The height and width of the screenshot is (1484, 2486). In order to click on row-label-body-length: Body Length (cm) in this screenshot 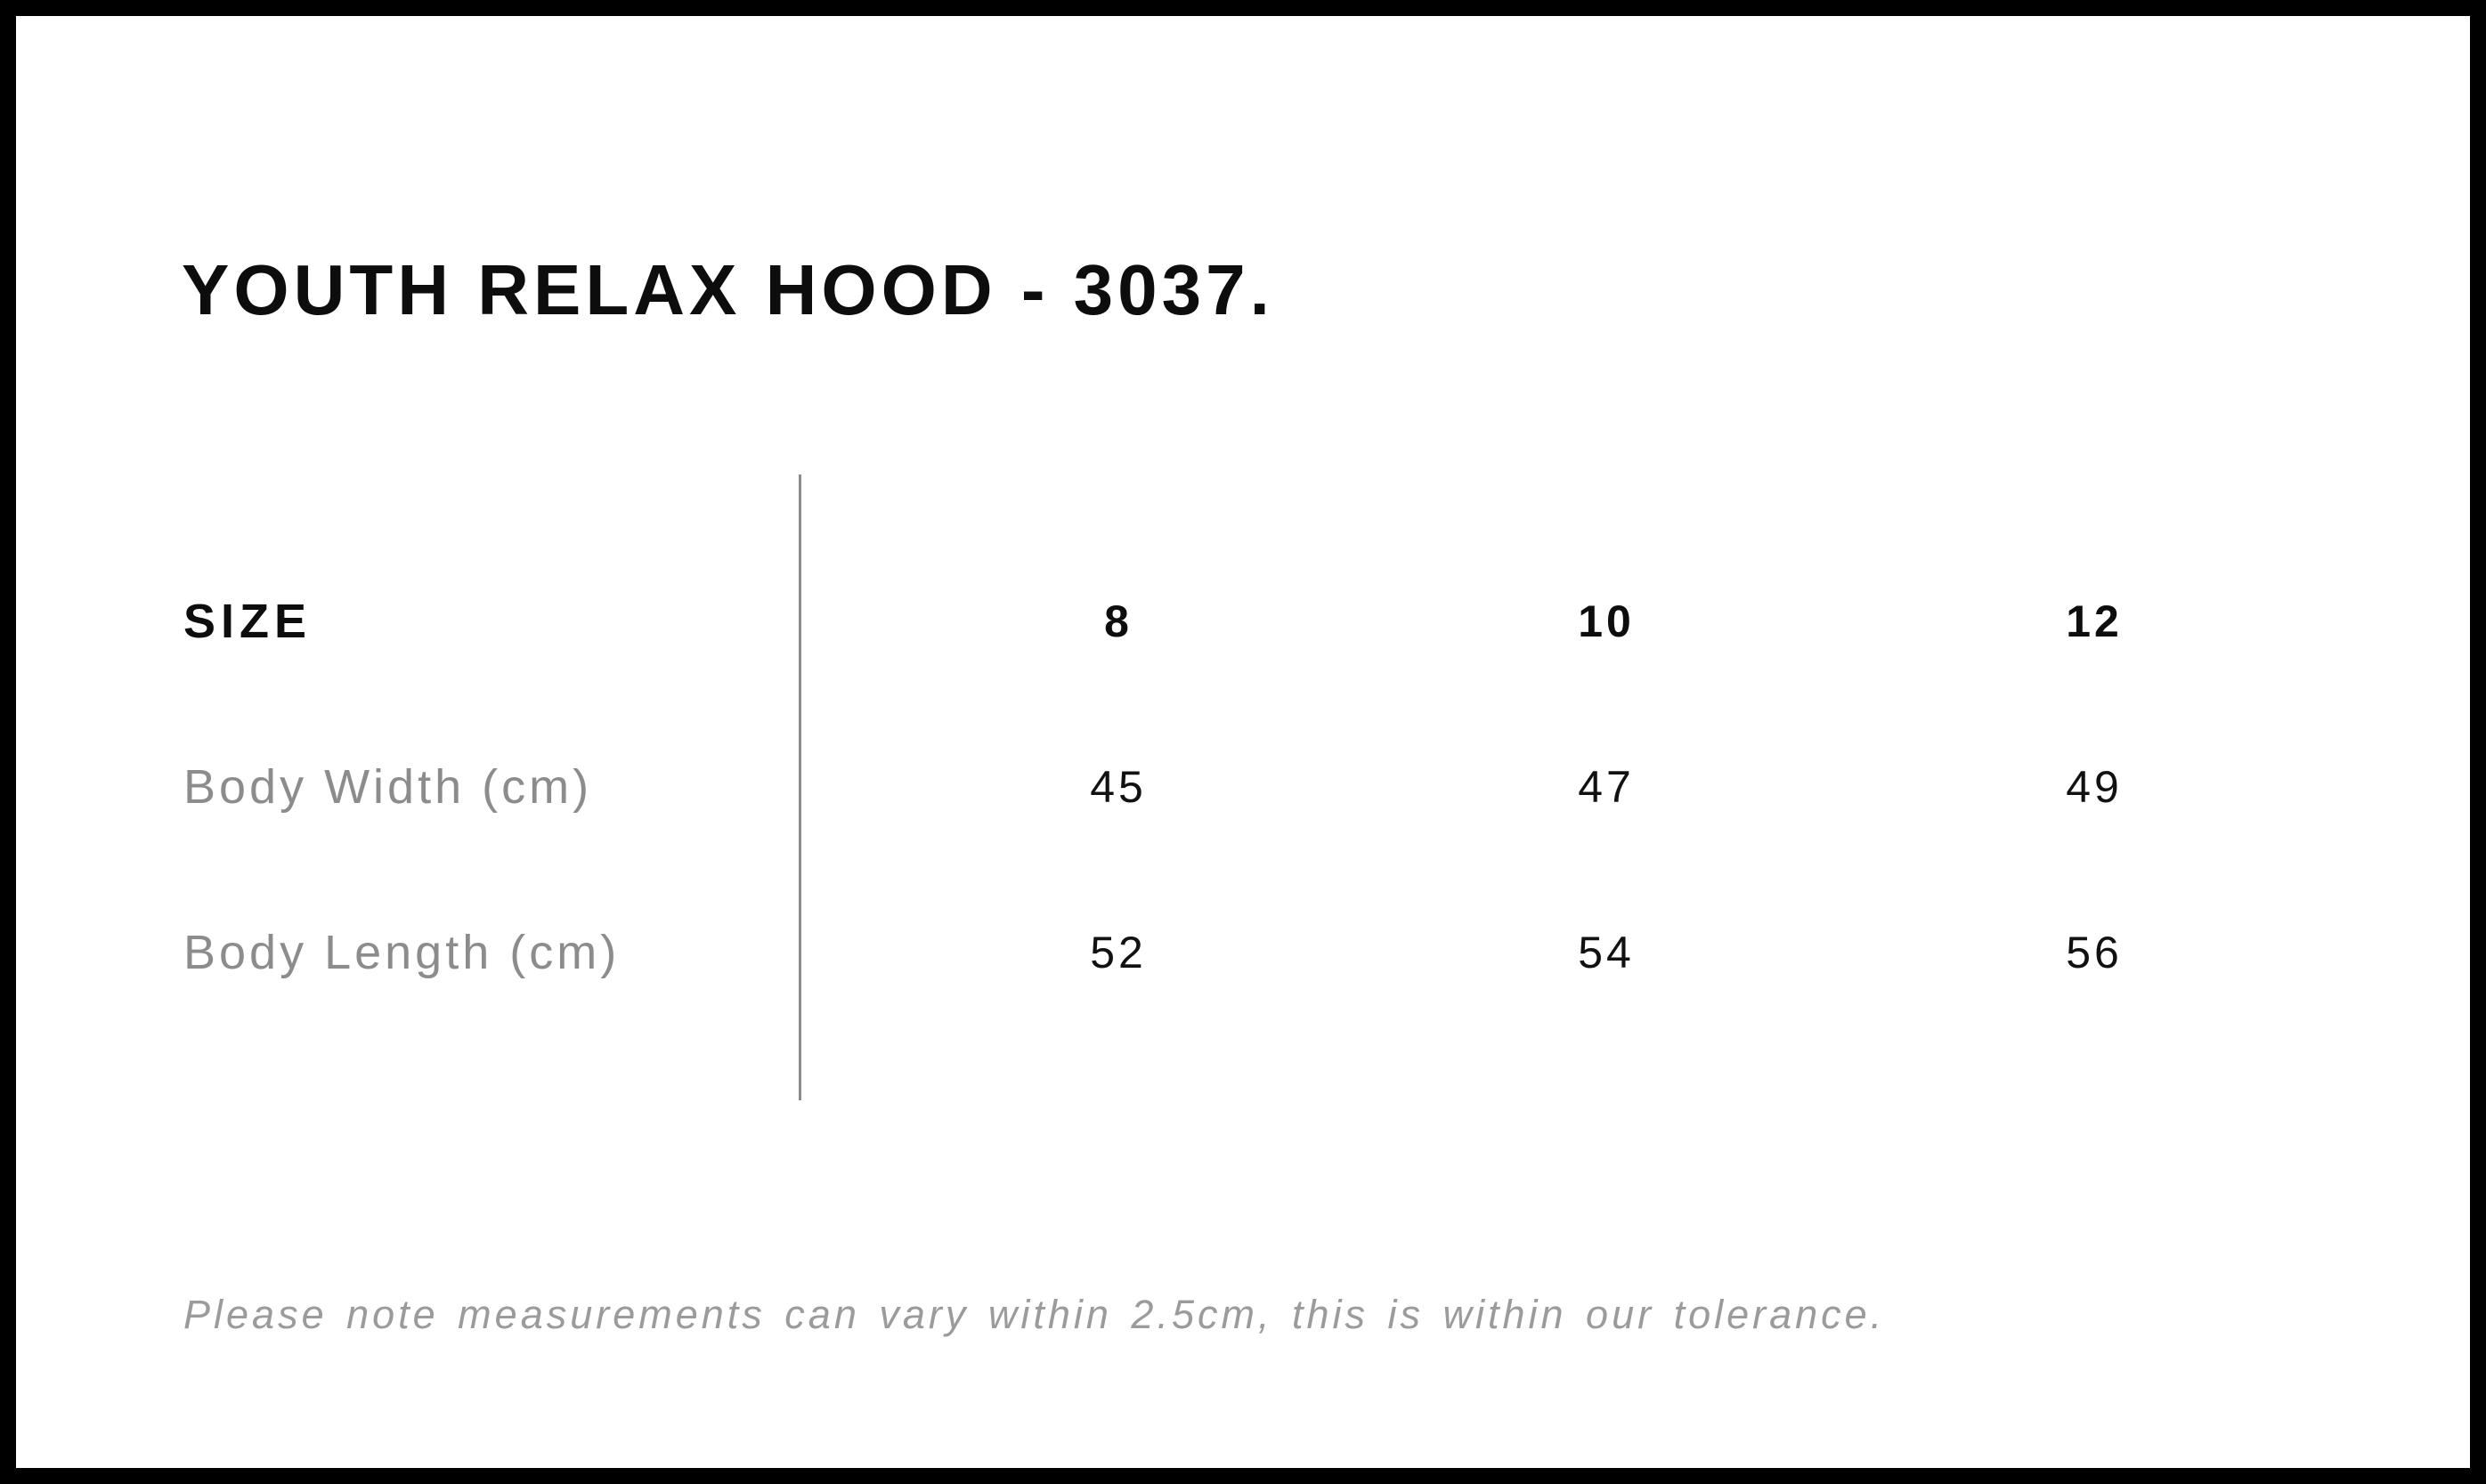, I will do `click(402, 952)`.